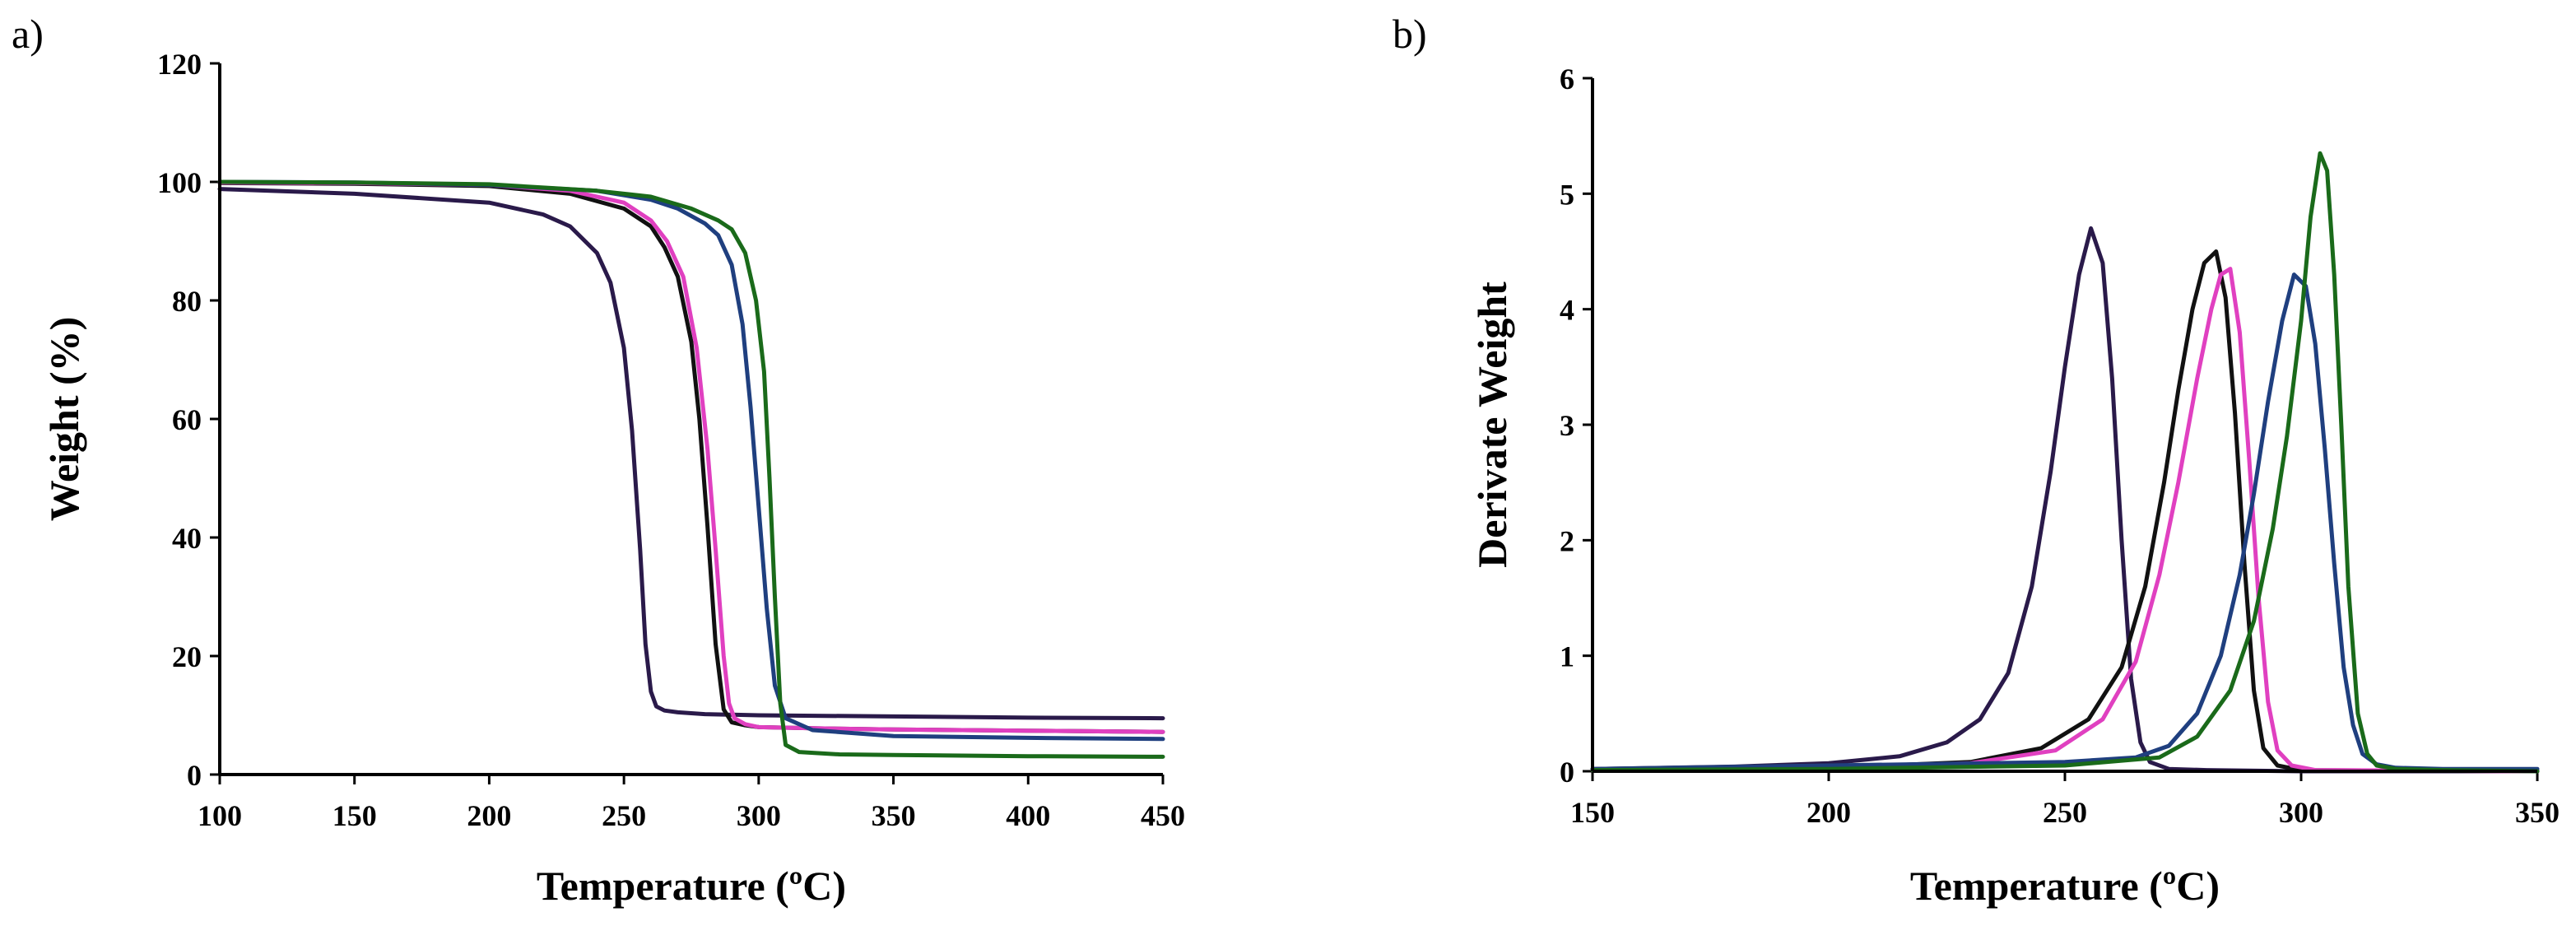  I want to click on x-tick-label-a: 150, so click(354, 816).